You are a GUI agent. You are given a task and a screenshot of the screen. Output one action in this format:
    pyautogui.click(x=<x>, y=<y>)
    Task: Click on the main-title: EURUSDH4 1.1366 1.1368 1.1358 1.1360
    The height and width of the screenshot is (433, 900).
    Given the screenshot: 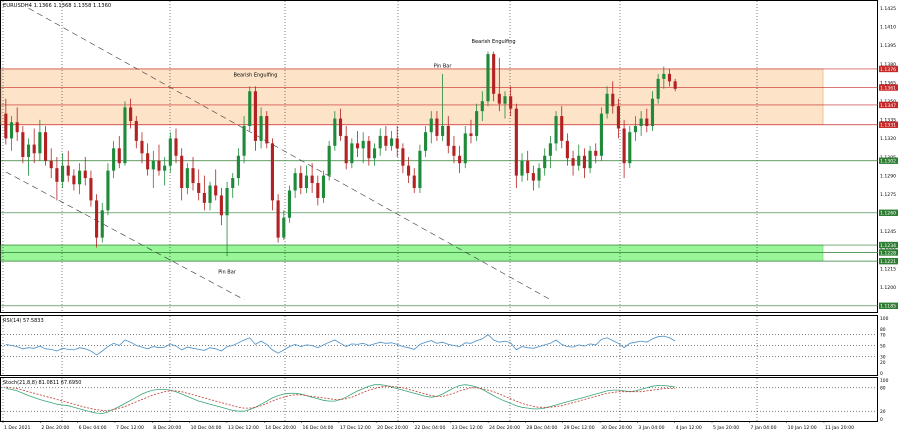 What is the action you would take?
    pyautogui.click(x=57, y=6)
    